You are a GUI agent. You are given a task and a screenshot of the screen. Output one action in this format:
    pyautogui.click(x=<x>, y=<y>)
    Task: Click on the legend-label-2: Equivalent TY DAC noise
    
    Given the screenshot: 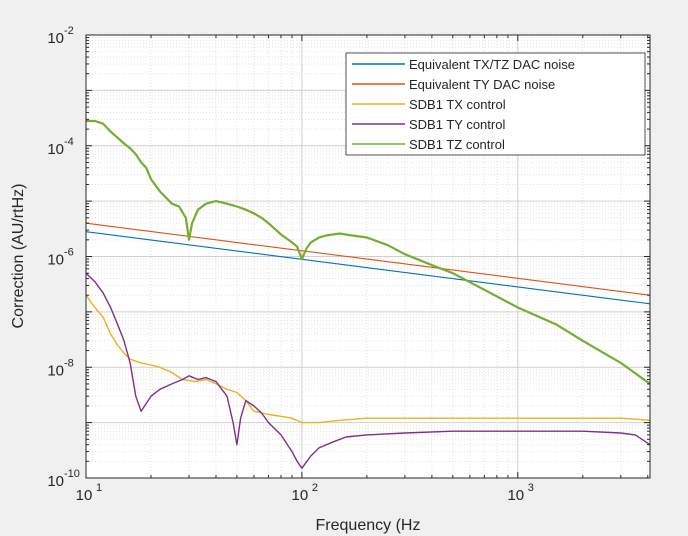 What is the action you would take?
    pyautogui.click(x=482, y=84)
    